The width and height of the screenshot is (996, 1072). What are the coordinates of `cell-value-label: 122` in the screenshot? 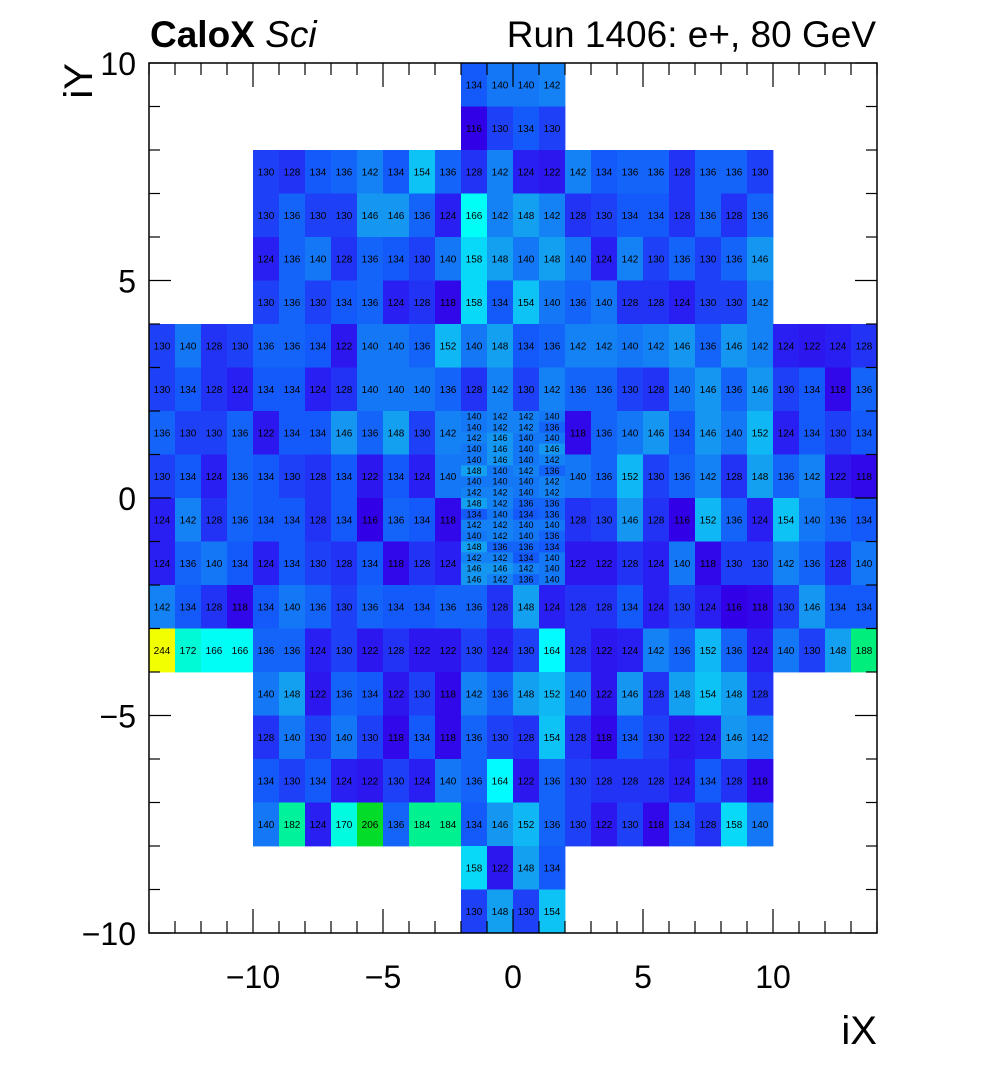 It's located at (578, 564).